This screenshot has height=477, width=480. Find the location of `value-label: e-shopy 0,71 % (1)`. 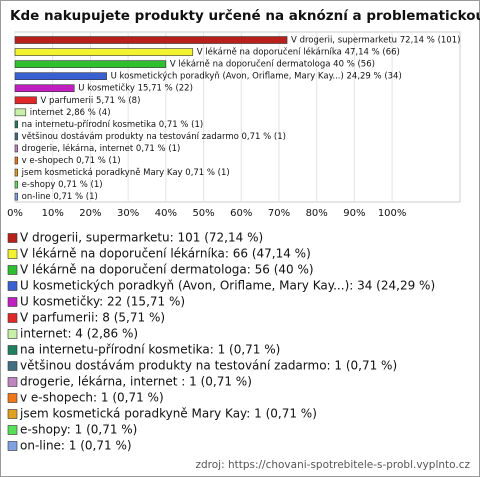

value-label: e-shopy 0,71 % (1) is located at coordinates (62, 185).